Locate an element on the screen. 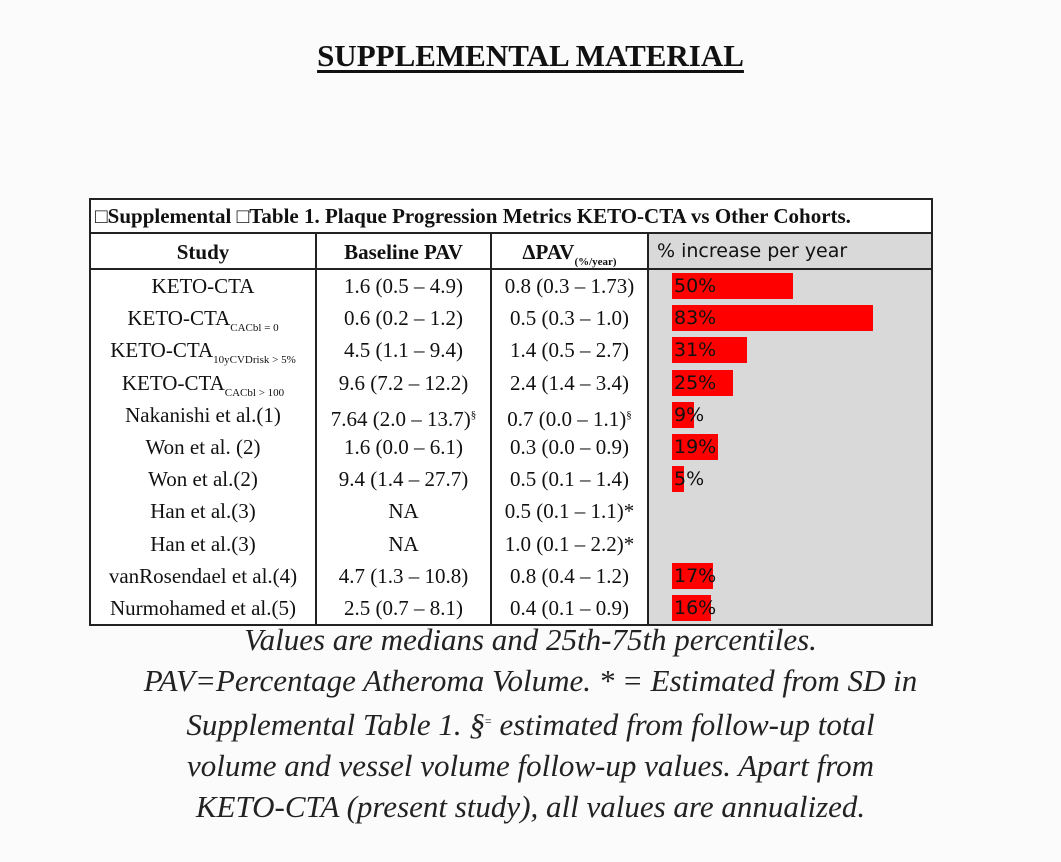  study-name: Won et al.(2) is located at coordinates (203, 479).